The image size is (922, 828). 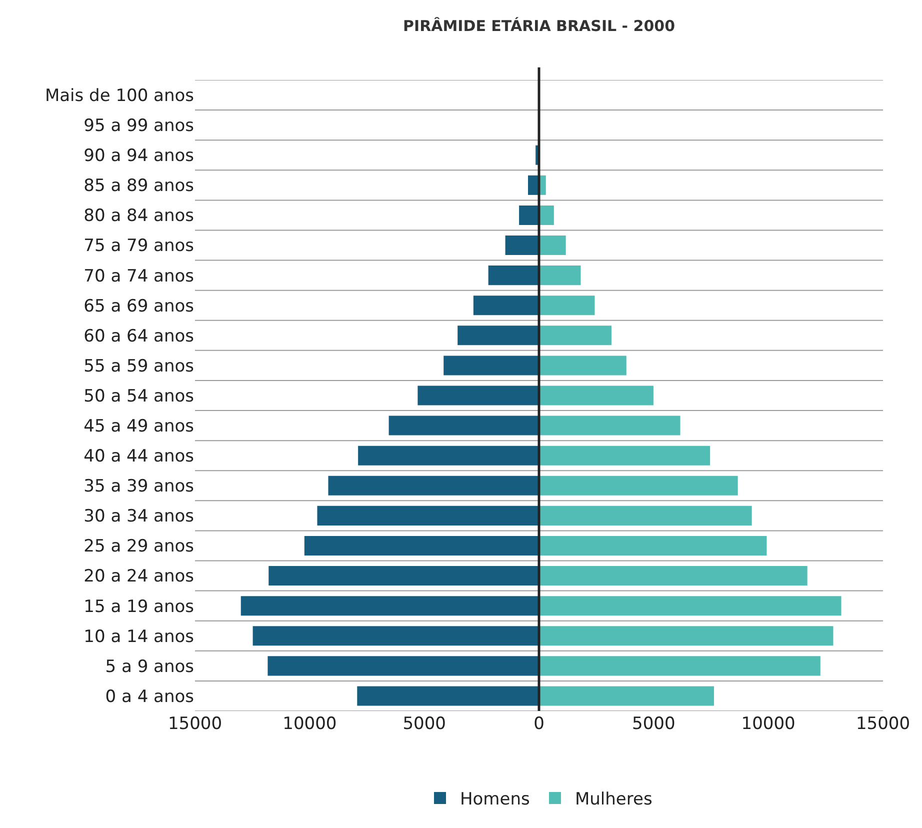 What do you see at coordinates (139, 366) in the screenshot?
I see `y-tick-label: 55 a 59 anos` at bounding box center [139, 366].